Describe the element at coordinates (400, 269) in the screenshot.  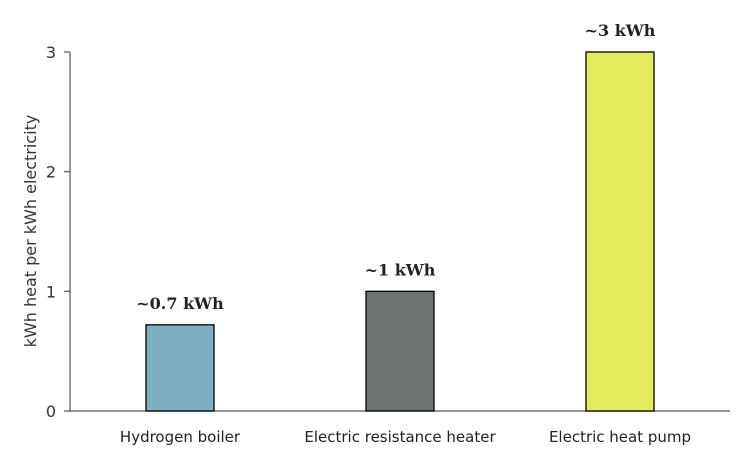
I see `bar-data-label: ~1 kWh` at that location.